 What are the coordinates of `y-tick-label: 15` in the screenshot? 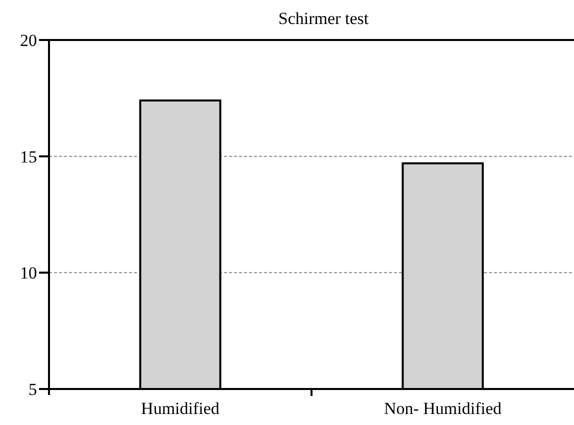 It's located at (28, 156).